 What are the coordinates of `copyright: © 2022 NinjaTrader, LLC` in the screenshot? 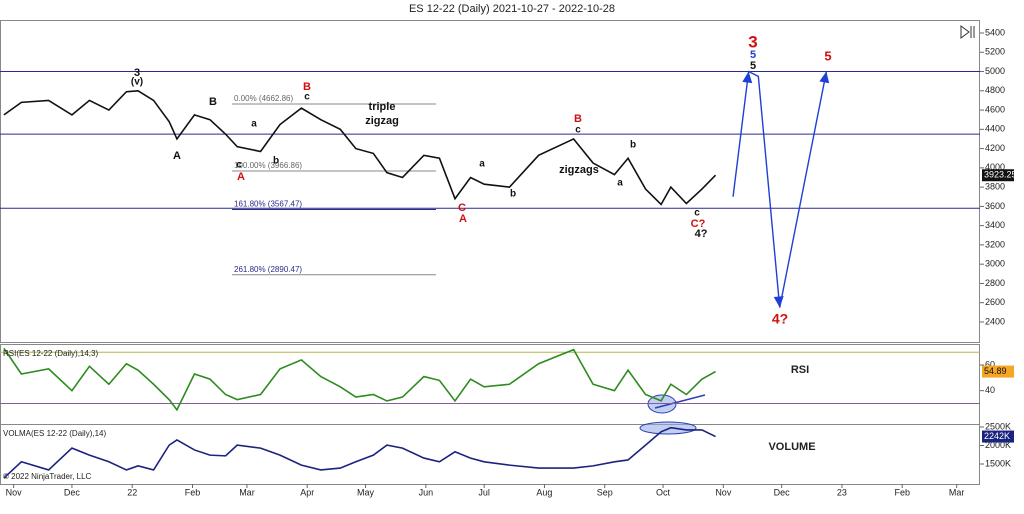 It's located at (47, 476).